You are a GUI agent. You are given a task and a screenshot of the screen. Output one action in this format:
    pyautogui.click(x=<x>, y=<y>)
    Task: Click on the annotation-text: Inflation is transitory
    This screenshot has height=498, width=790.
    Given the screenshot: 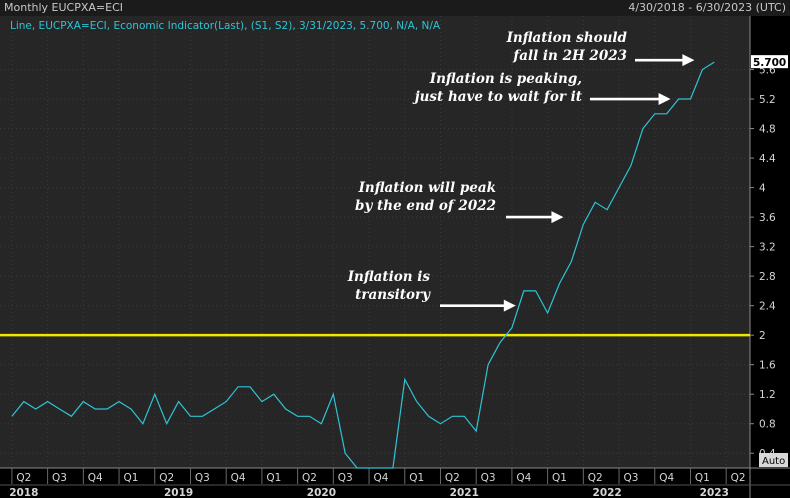 What is the action you would take?
    pyautogui.click(x=389, y=286)
    